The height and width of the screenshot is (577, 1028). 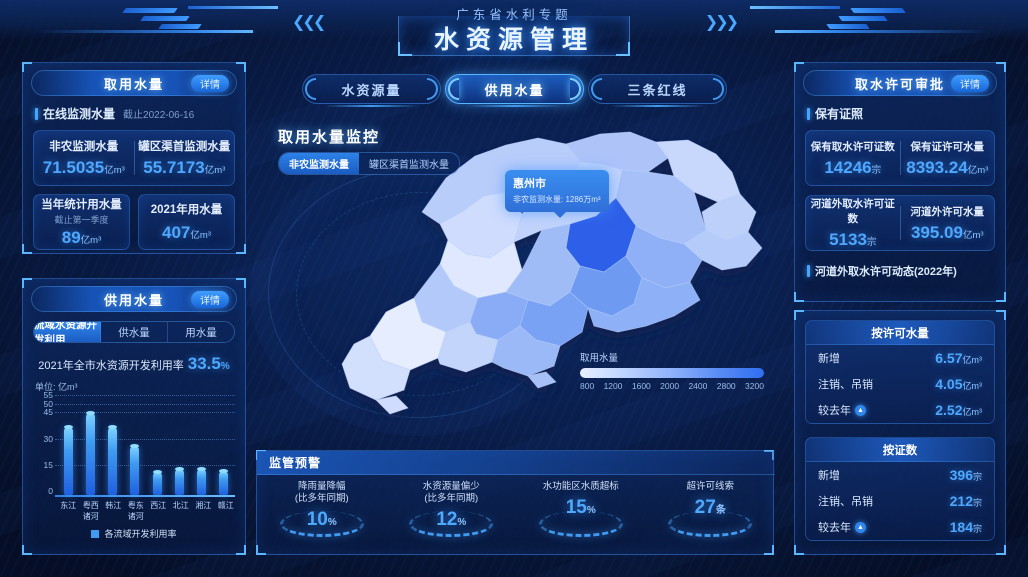 I want to click on kpi-label: 保有证许可水量, so click(x=947, y=146).